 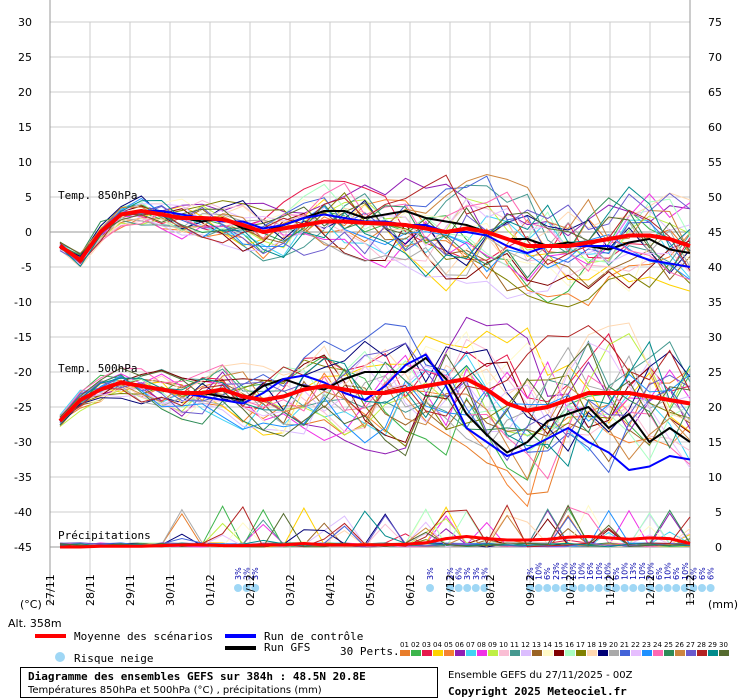 I want to click on pert-number: 21, so click(x=624, y=645).